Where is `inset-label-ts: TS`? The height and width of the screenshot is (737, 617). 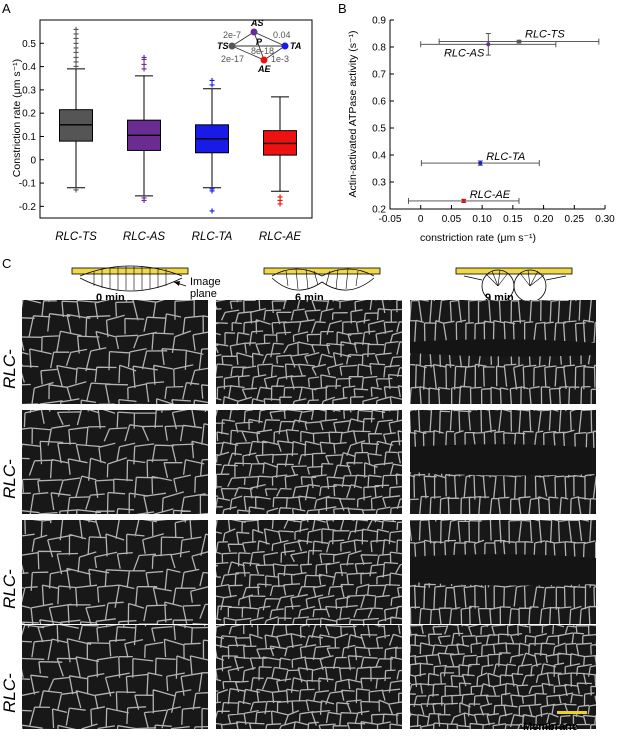
inset-label-ts: TS is located at coordinates (223, 46).